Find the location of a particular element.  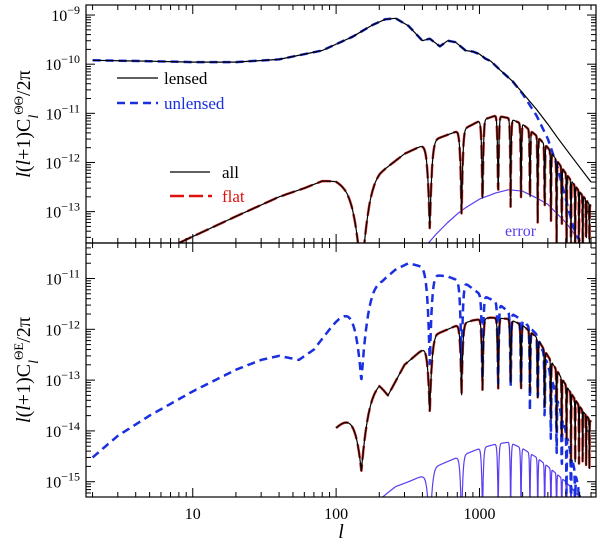

legend-unlensed: unlensed is located at coordinates (171, 103).